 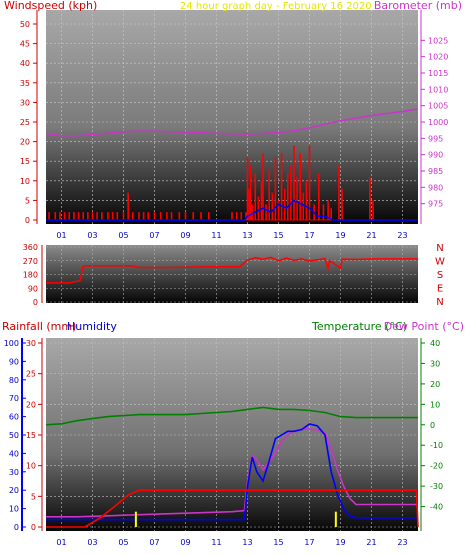 I want to click on rainfall-tick-label: 0, so click(x=33, y=527).